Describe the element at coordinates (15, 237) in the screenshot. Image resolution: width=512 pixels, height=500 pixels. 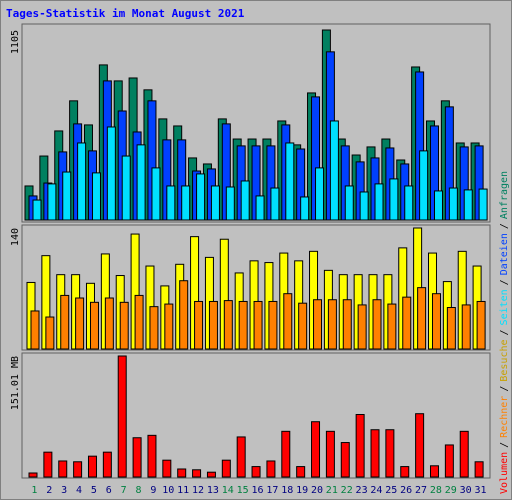
I see `y-tick-label: 140` at that location.